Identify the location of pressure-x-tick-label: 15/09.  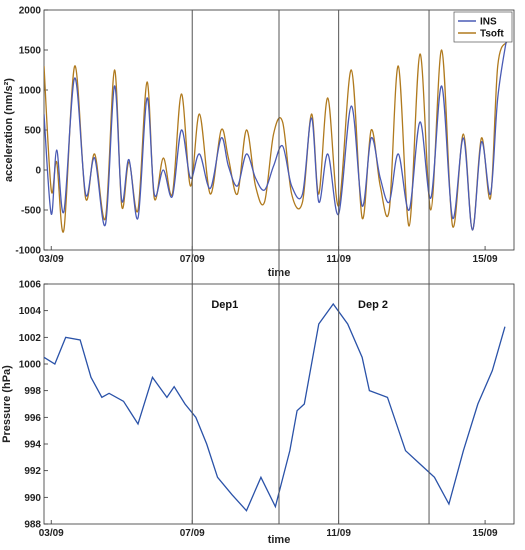
(485, 533).